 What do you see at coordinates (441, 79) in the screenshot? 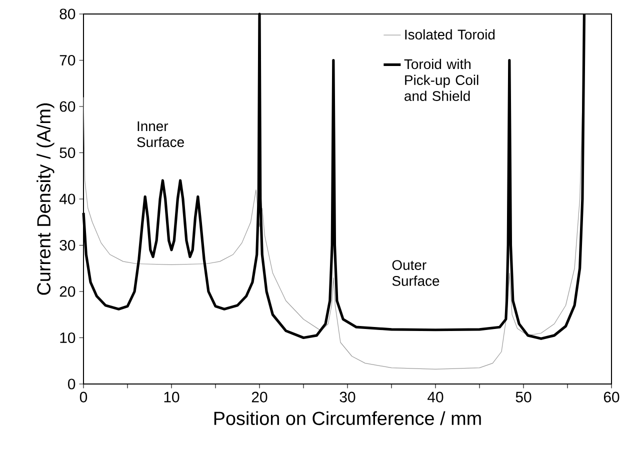
I see `legend-label: Toroid with Pick-up Coil and Shield` at bounding box center [441, 79].